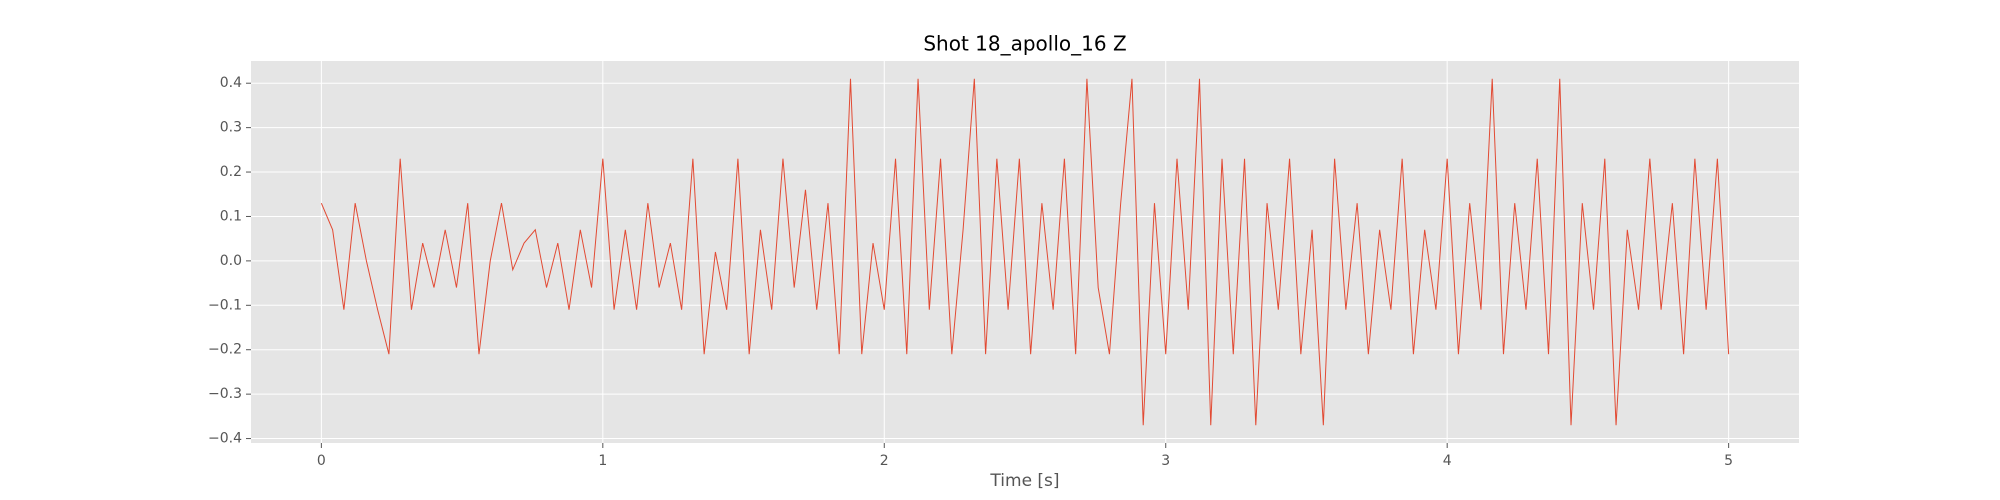 The height and width of the screenshot is (500, 2000). I want to click on y-tick-label: 0.2, so click(231, 172).